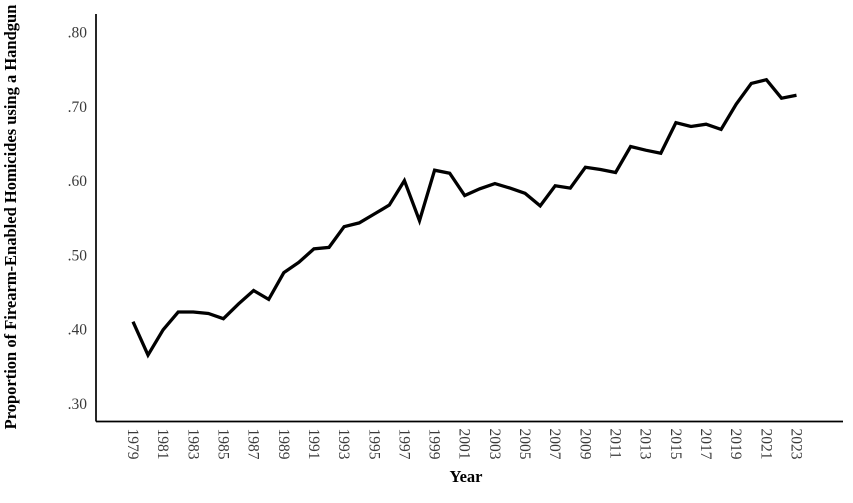 This screenshot has width=853, height=503. What do you see at coordinates (78, 33) in the screenshot?
I see `y-tick-label: .80` at bounding box center [78, 33].